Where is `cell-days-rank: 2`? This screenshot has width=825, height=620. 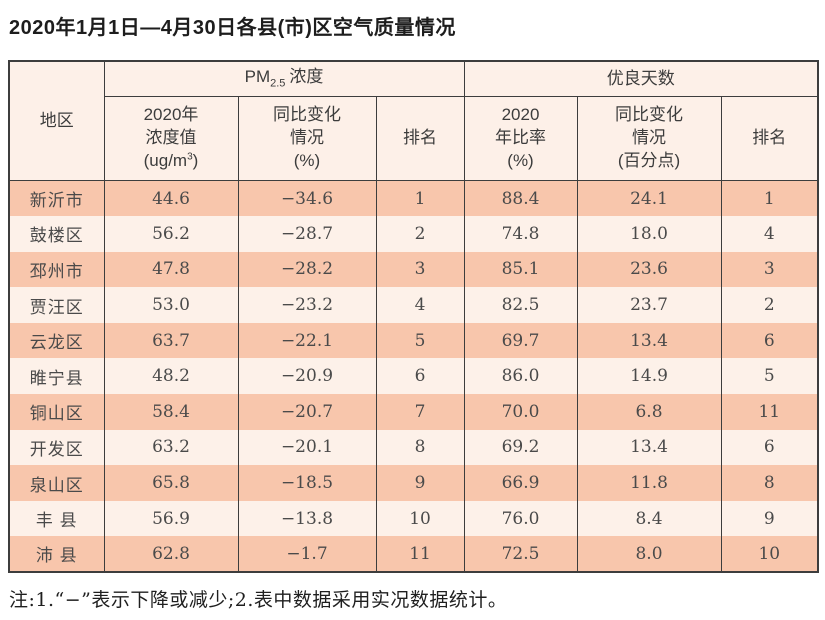
cell-days-rank: 2 is located at coordinates (769, 305).